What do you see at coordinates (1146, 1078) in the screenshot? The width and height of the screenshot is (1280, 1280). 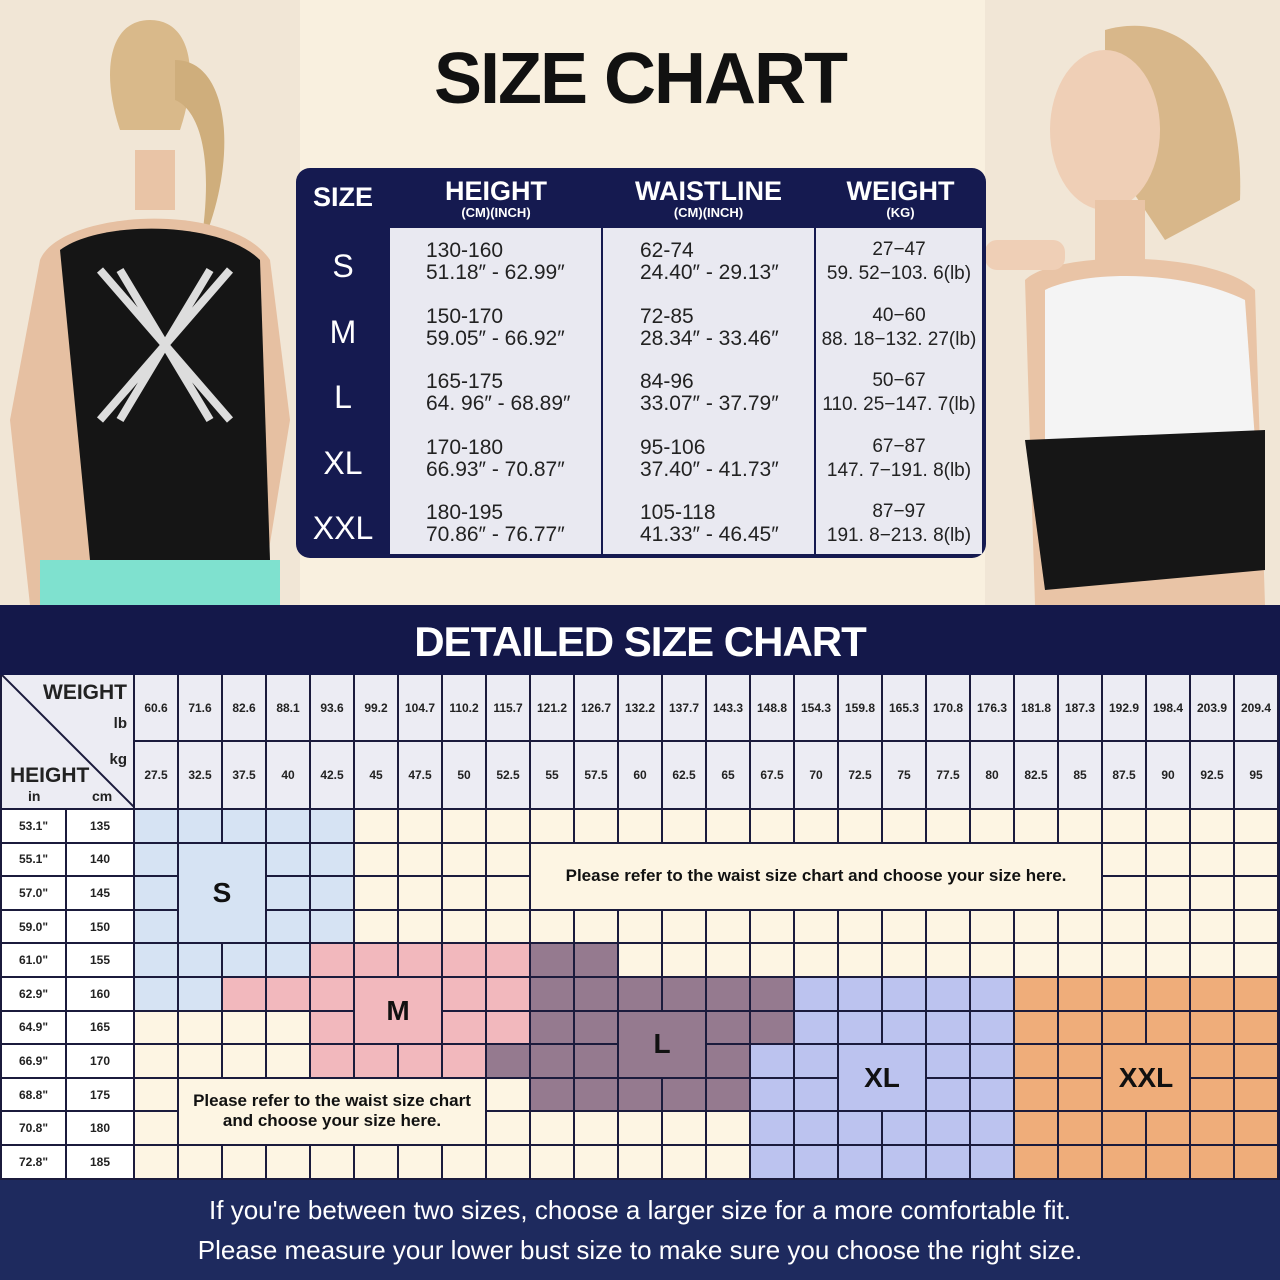 I see `size-region-label-xxl: XXL` at bounding box center [1146, 1078].